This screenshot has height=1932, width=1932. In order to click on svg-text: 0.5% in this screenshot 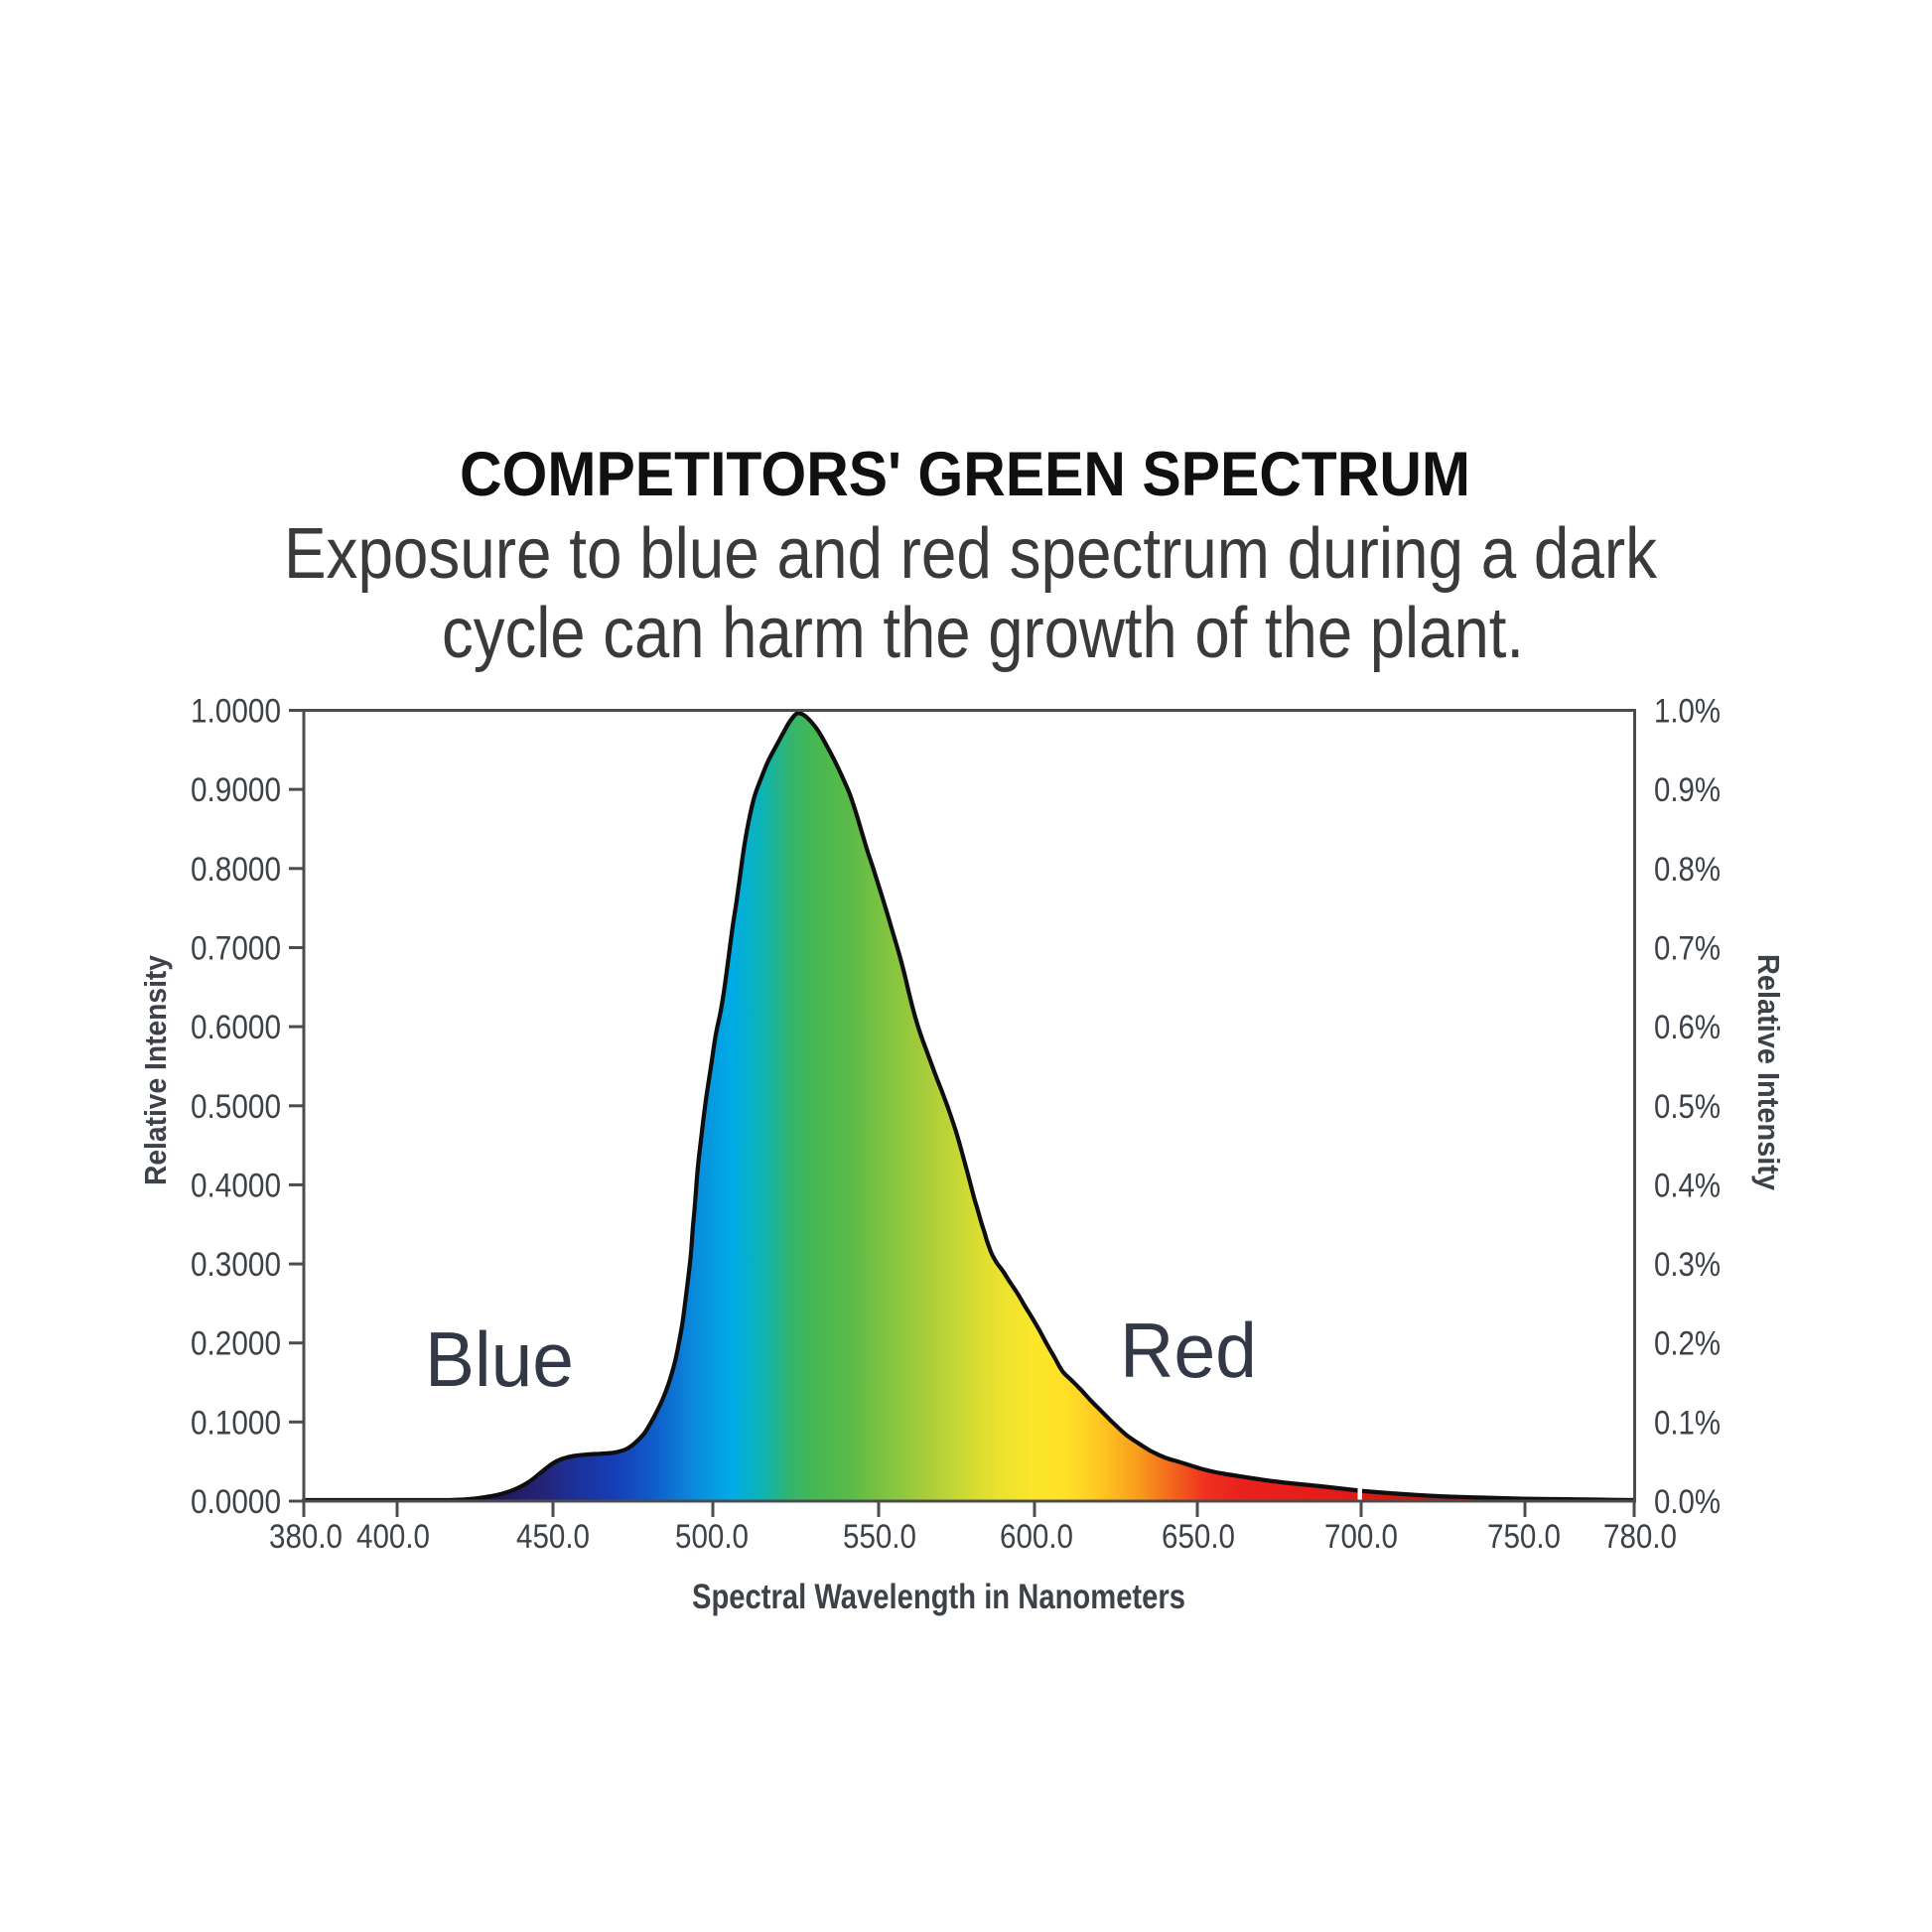, I will do `click(1687, 1107)`.